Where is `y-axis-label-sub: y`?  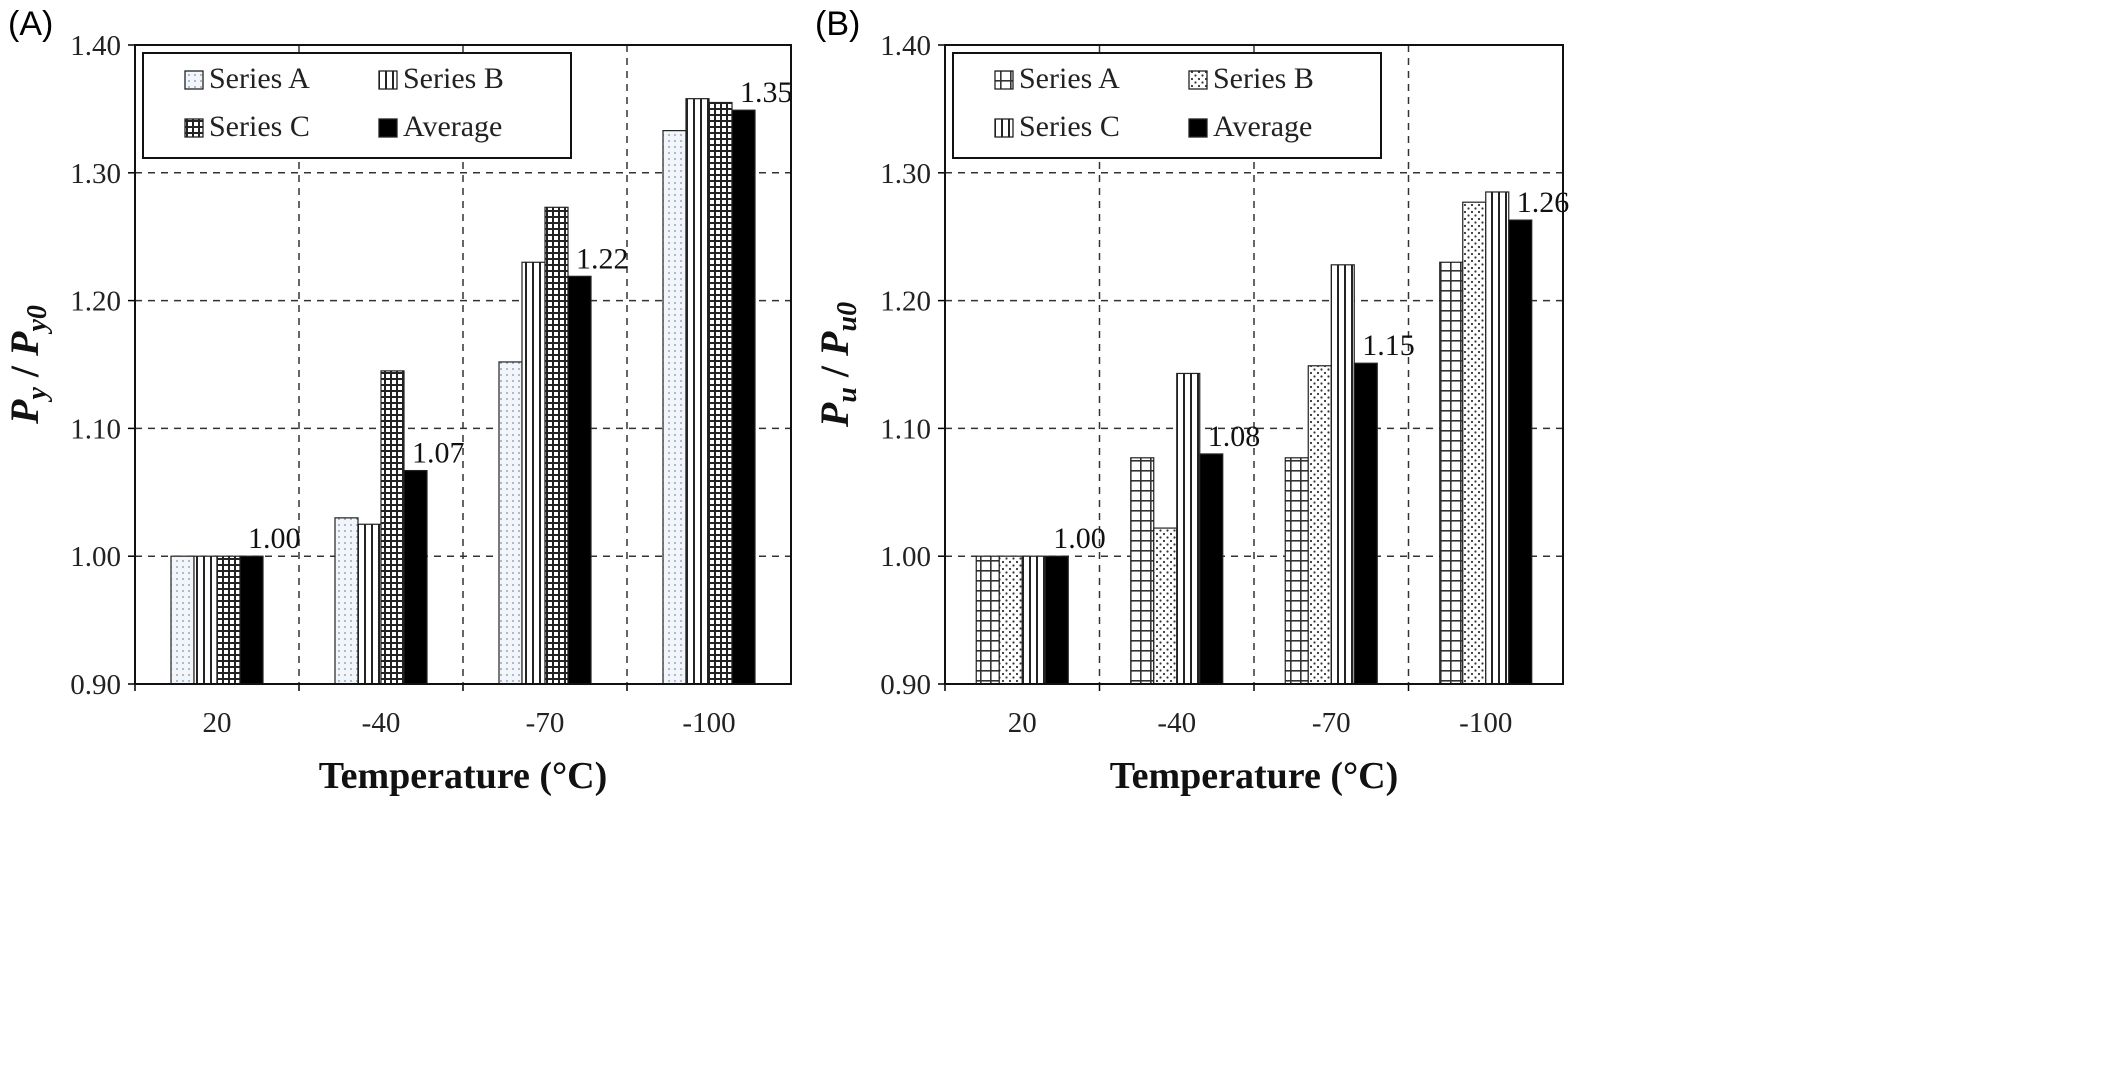 y-axis-label-sub: y is located at coordinates (37, 395).